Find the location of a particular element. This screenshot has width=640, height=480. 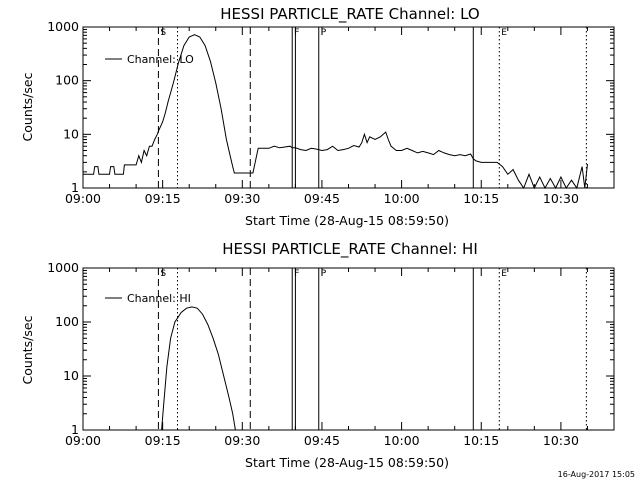

series-line is located at coordinates (198, 368).